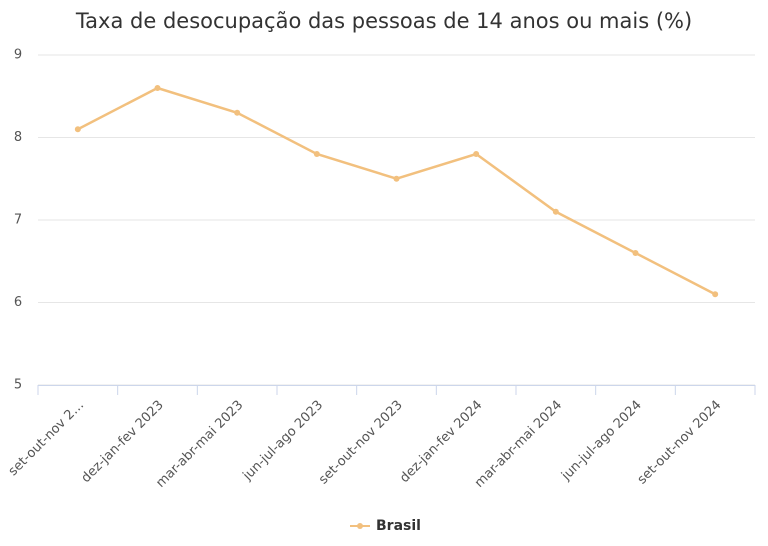  I want to click on x-tick-label: mar-abr-mai 2024, so click(518, 444).